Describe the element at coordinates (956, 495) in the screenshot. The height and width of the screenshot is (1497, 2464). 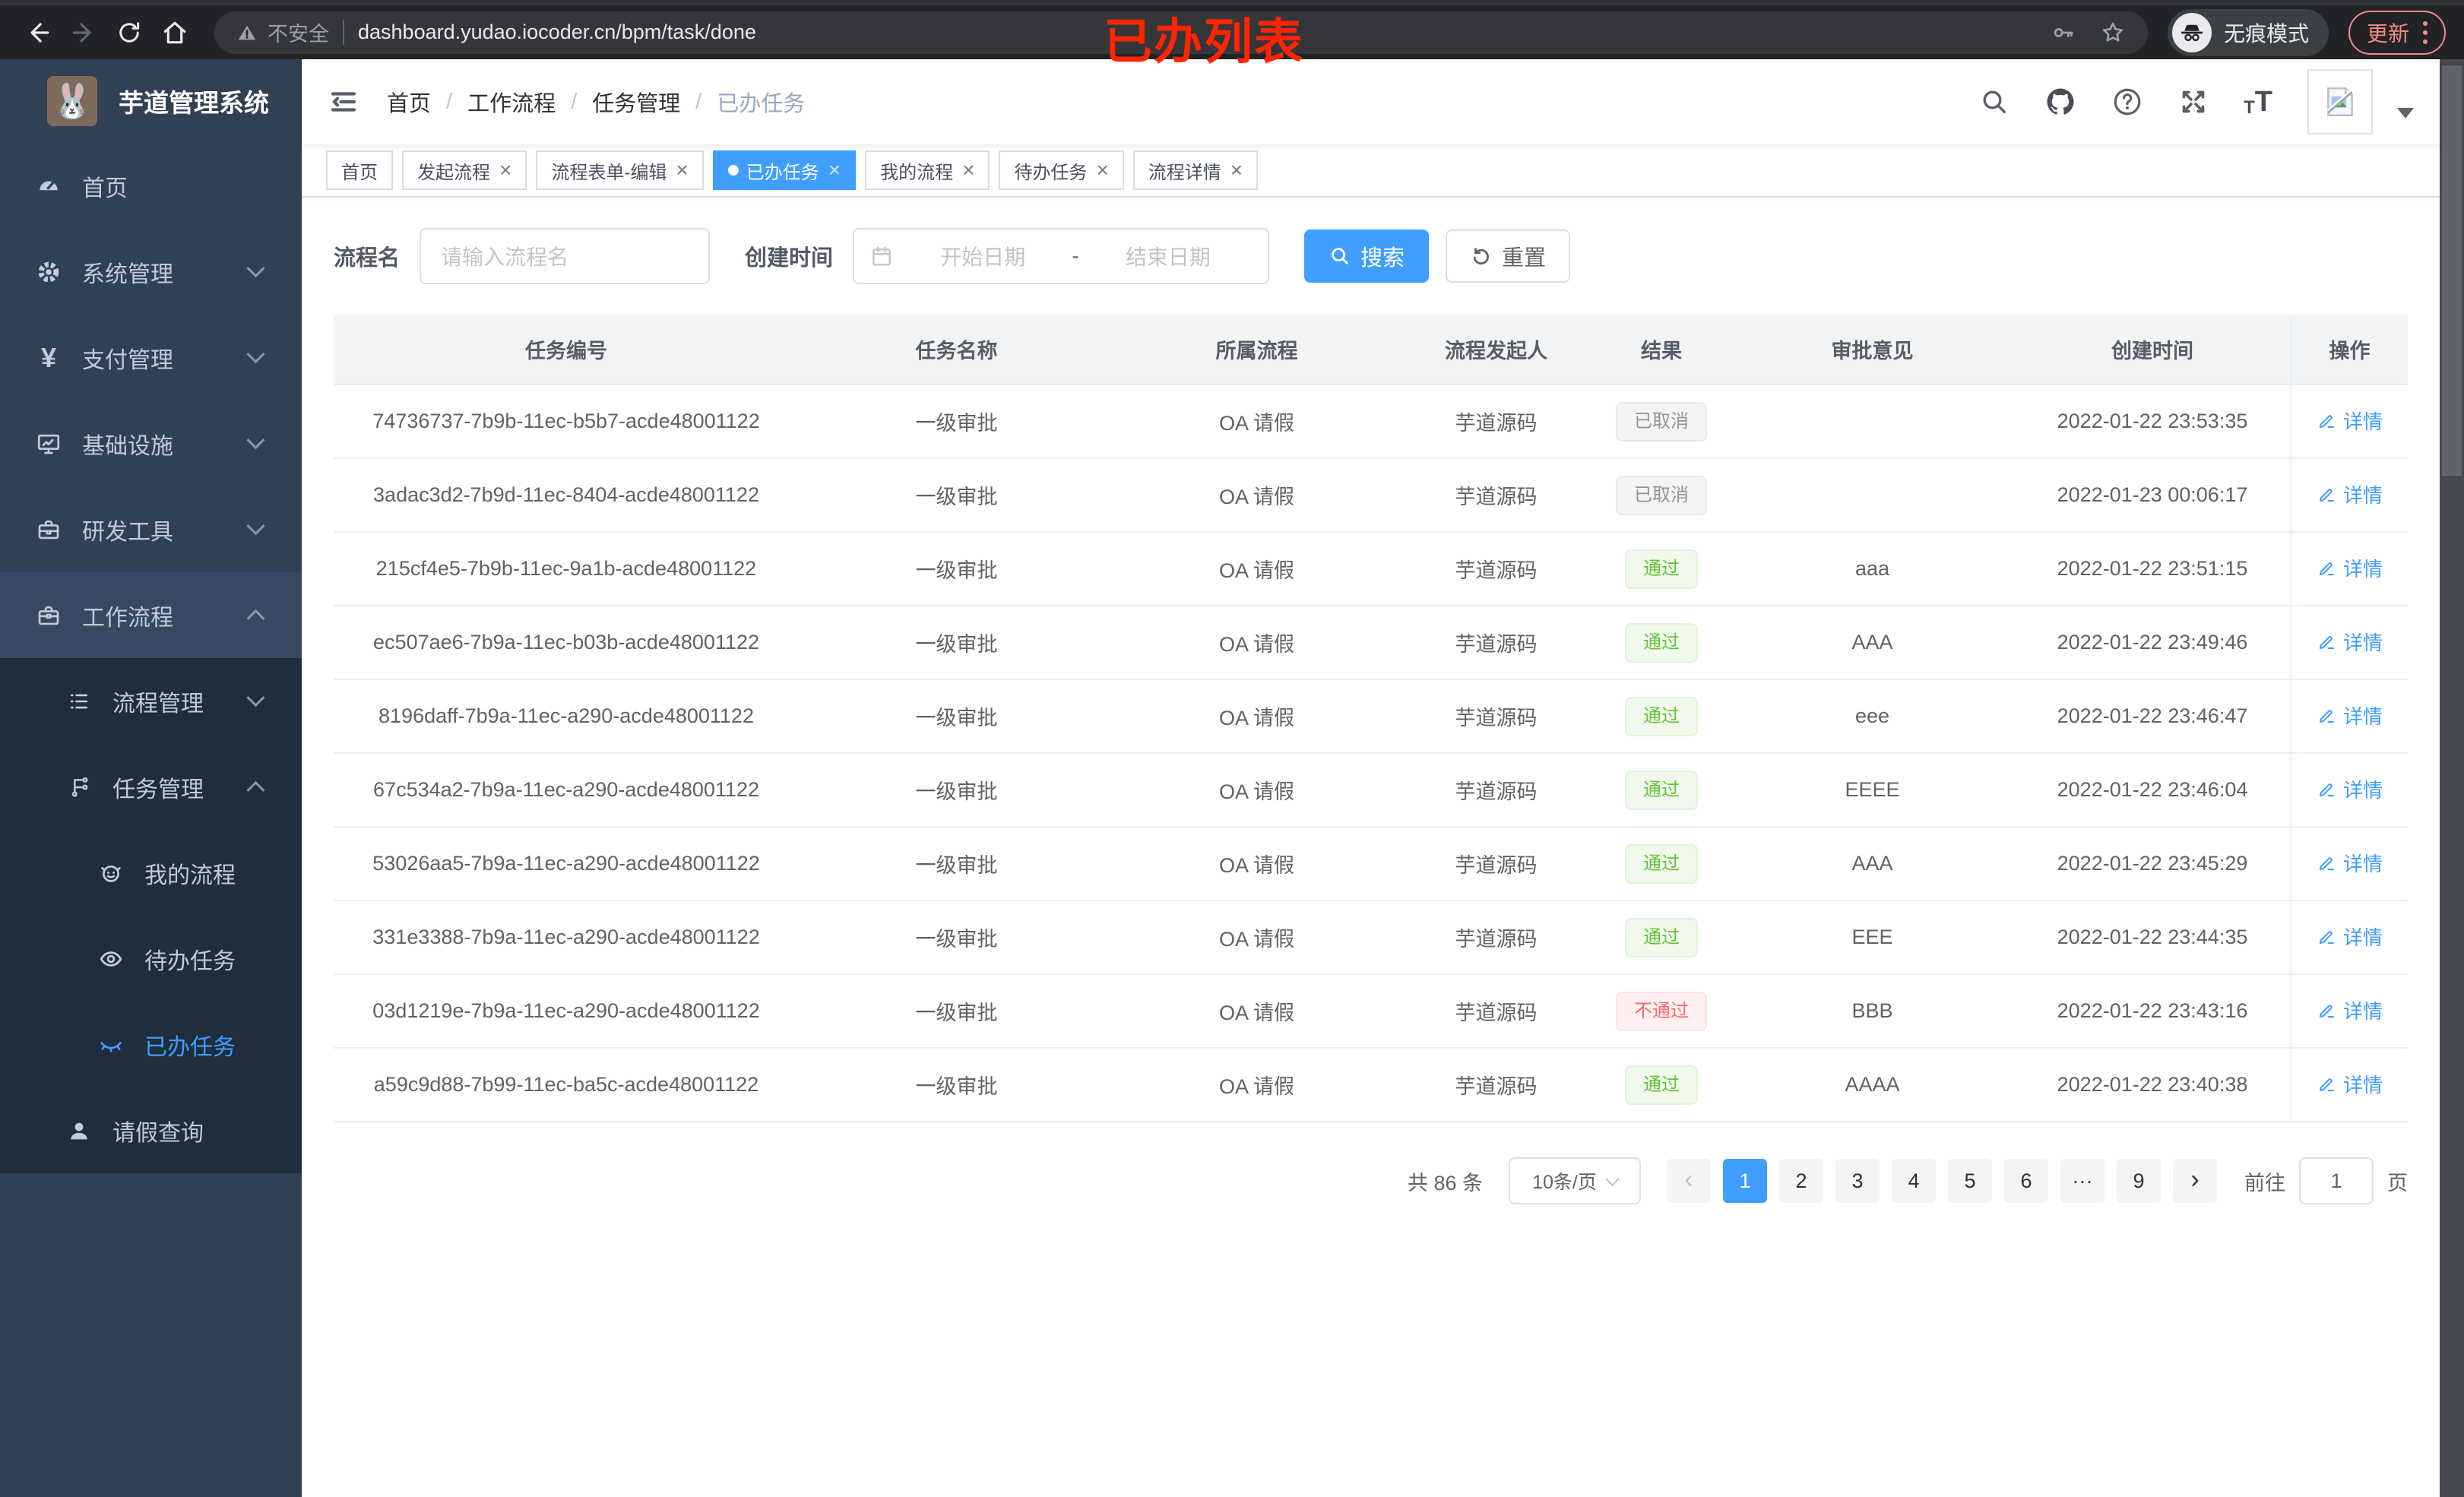
I see `task-name: 一级审批` at that location.